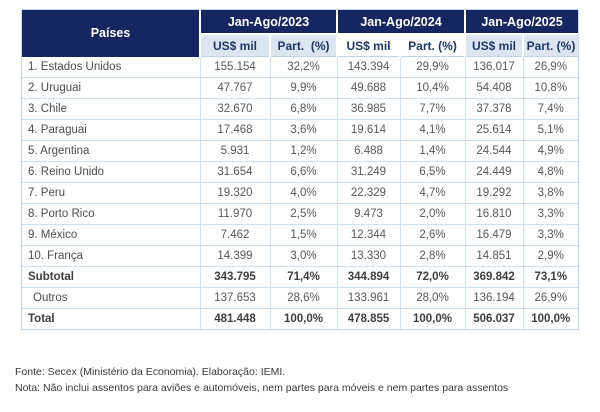 The image size is (600, 412). Describe the element at coordinates (235, 214) in the screenshot. I see `value-cell: 11.970` at that location.